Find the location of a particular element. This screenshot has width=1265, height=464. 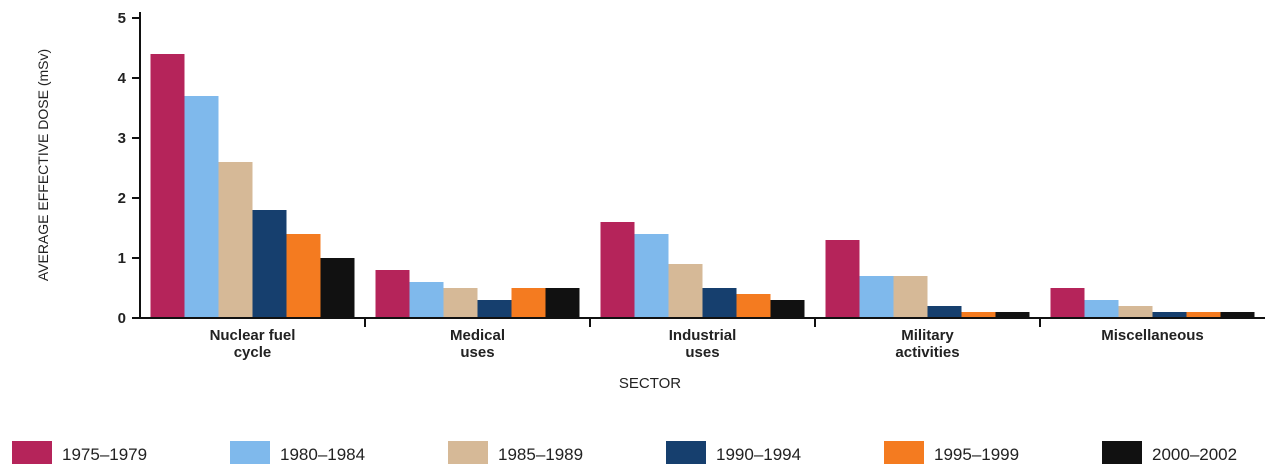

y-tick-label: 4 is located at coordinates (122, 78).